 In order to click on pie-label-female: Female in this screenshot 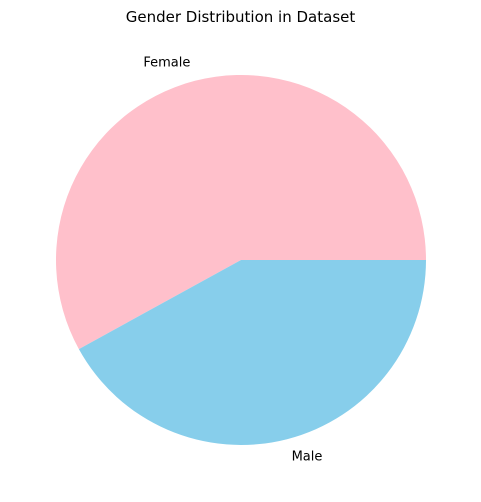, I will do `click(166, 62)`.